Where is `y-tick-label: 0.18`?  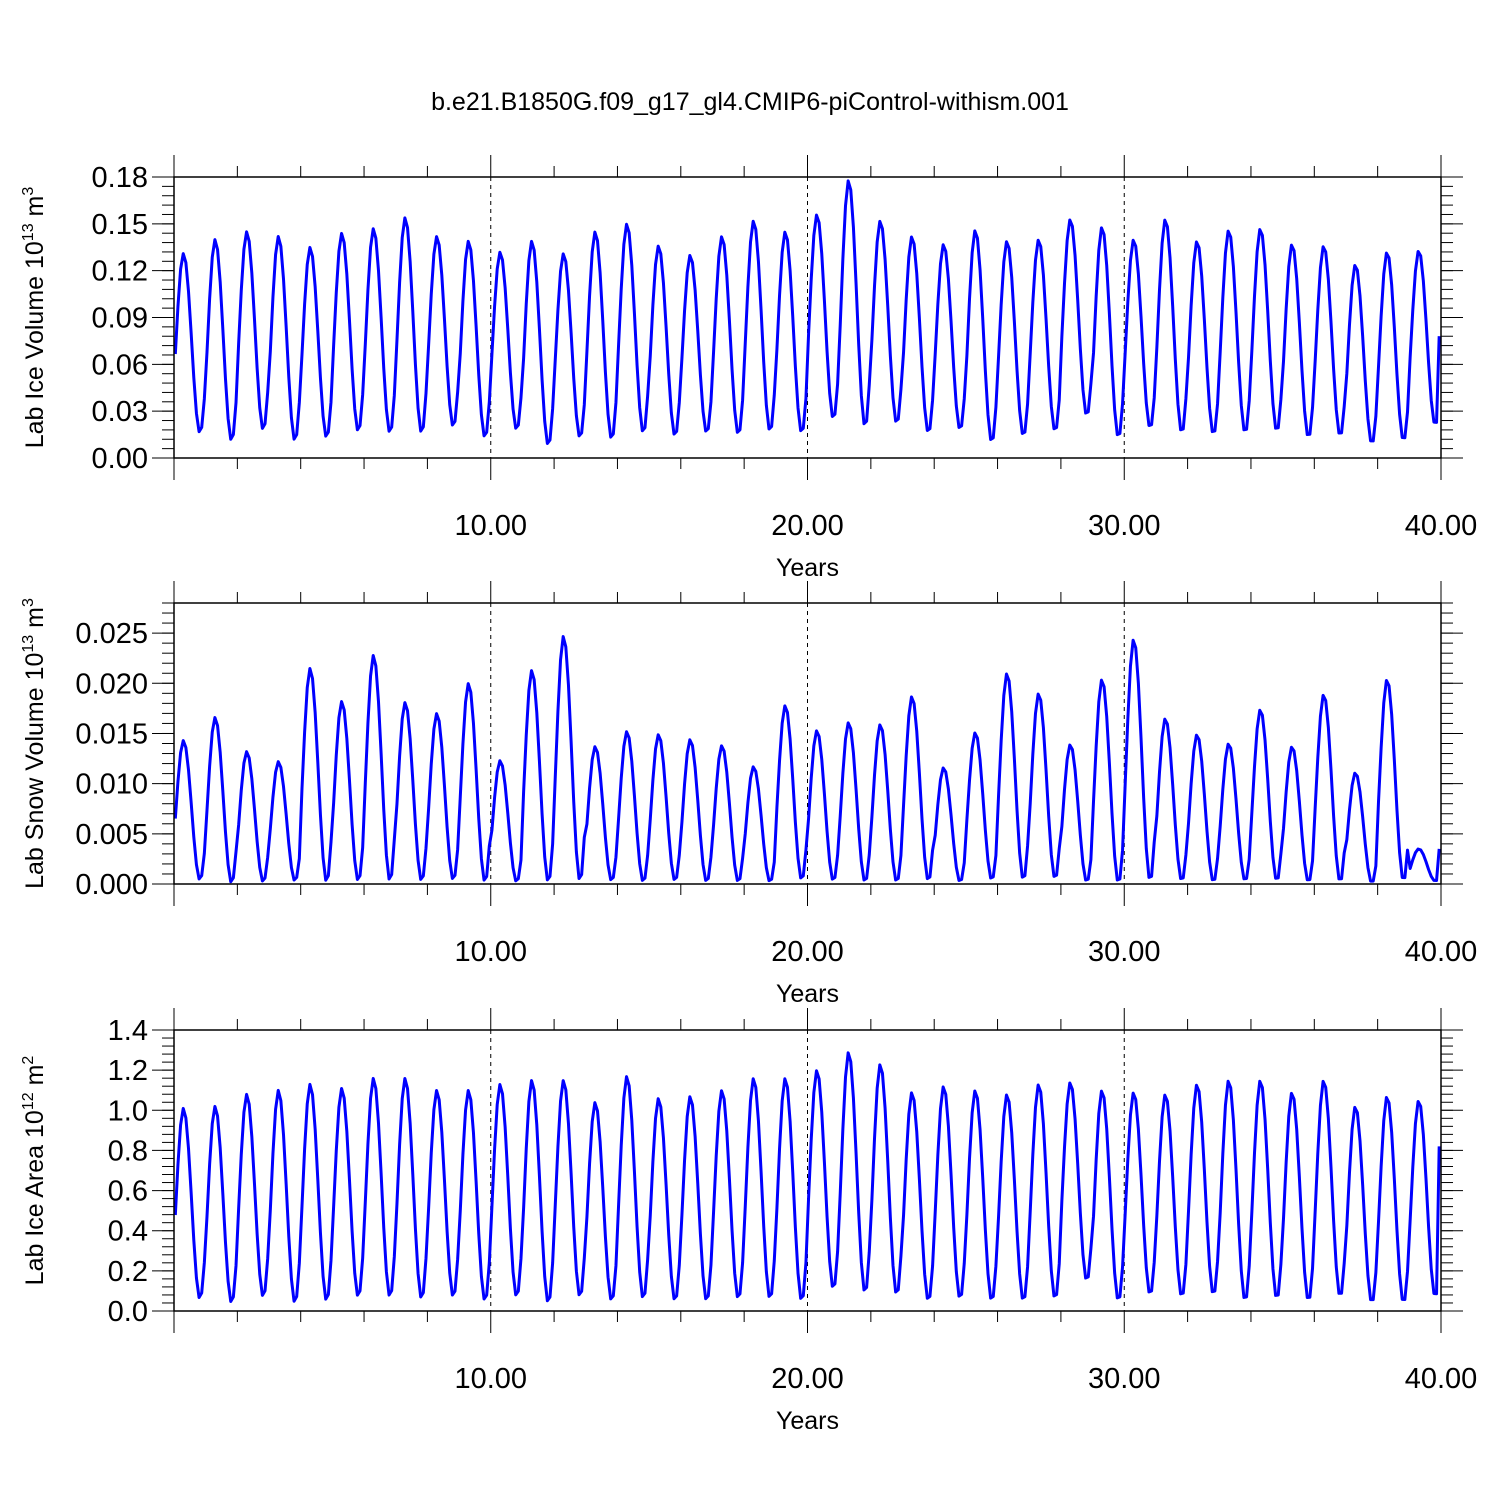 y-tick-label: 0.18 is located at coordinates (120, 178).